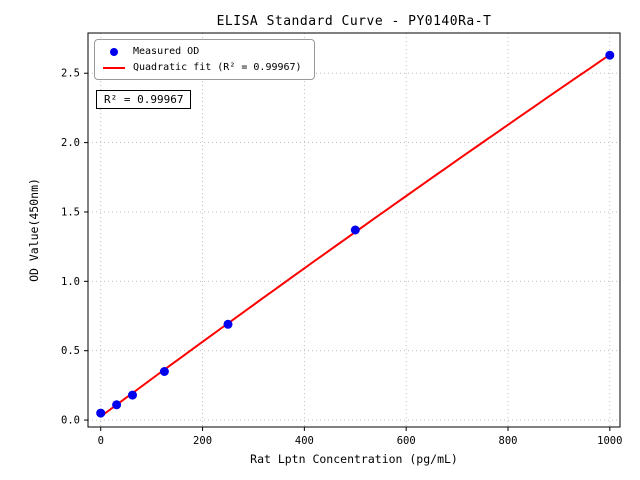 Image resolution: width=640 pixels, height=480 pixels. I want to click on y-tick-label: 0.5, so click(70, 351).